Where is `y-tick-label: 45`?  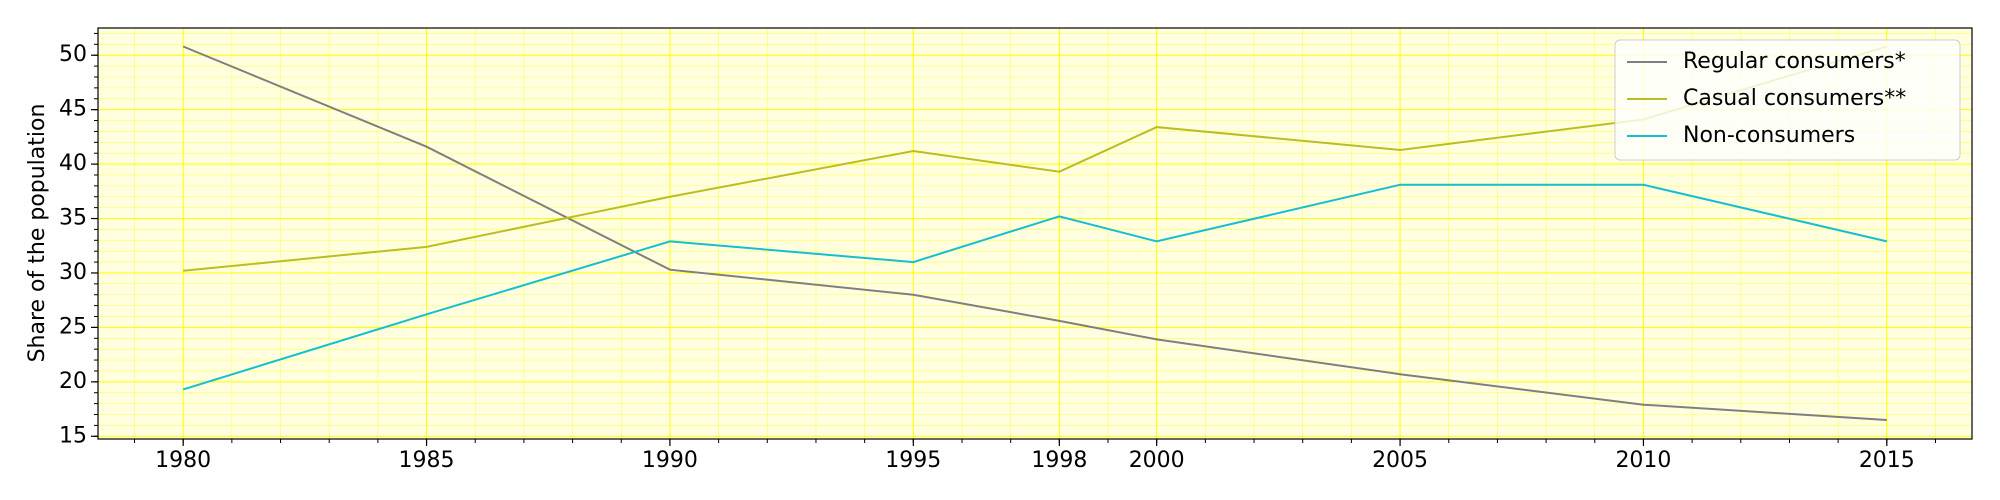
y-tick-label: 45 is located at coordinates (73, 109).